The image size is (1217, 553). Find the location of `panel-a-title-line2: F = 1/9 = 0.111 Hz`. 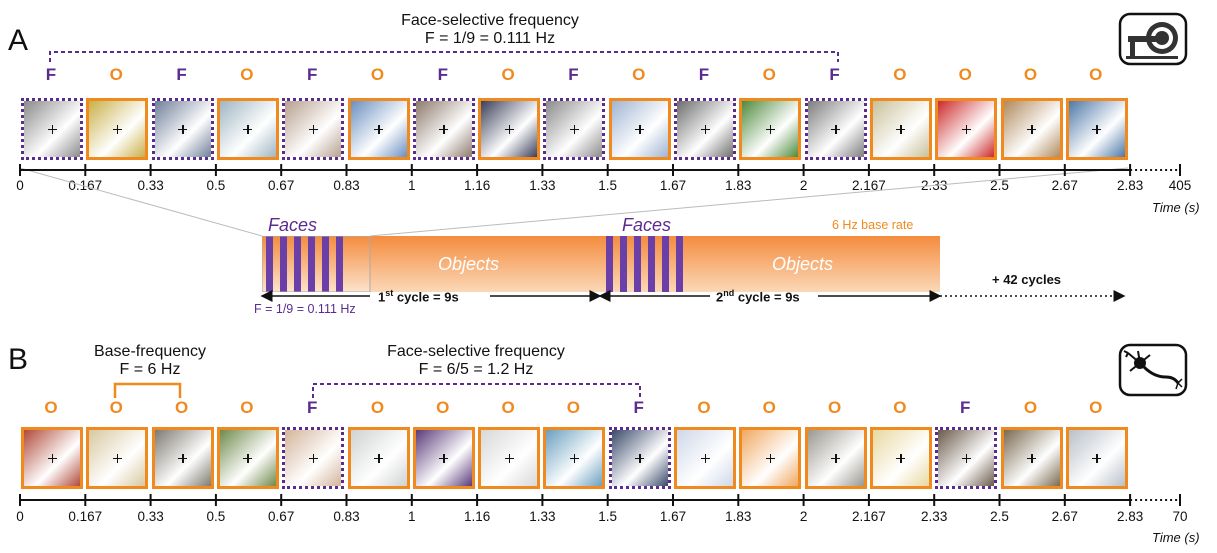

panel-a-title-line2: F = 1/9 = 0.111 Hz is located at coordinates (490, 38).